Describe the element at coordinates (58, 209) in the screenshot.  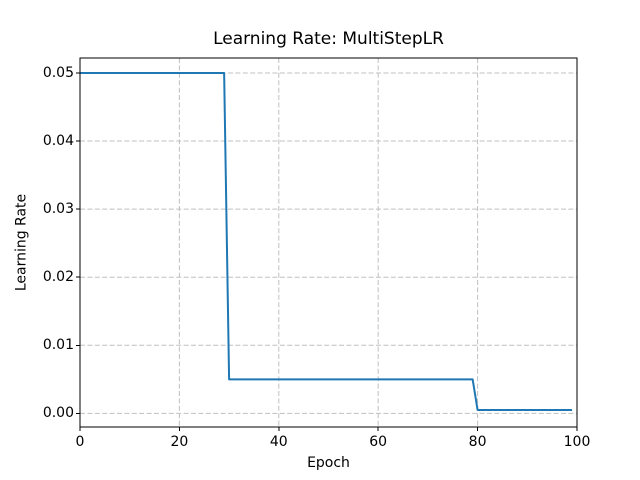
I see `y-tick-label: 0.03` at that location.